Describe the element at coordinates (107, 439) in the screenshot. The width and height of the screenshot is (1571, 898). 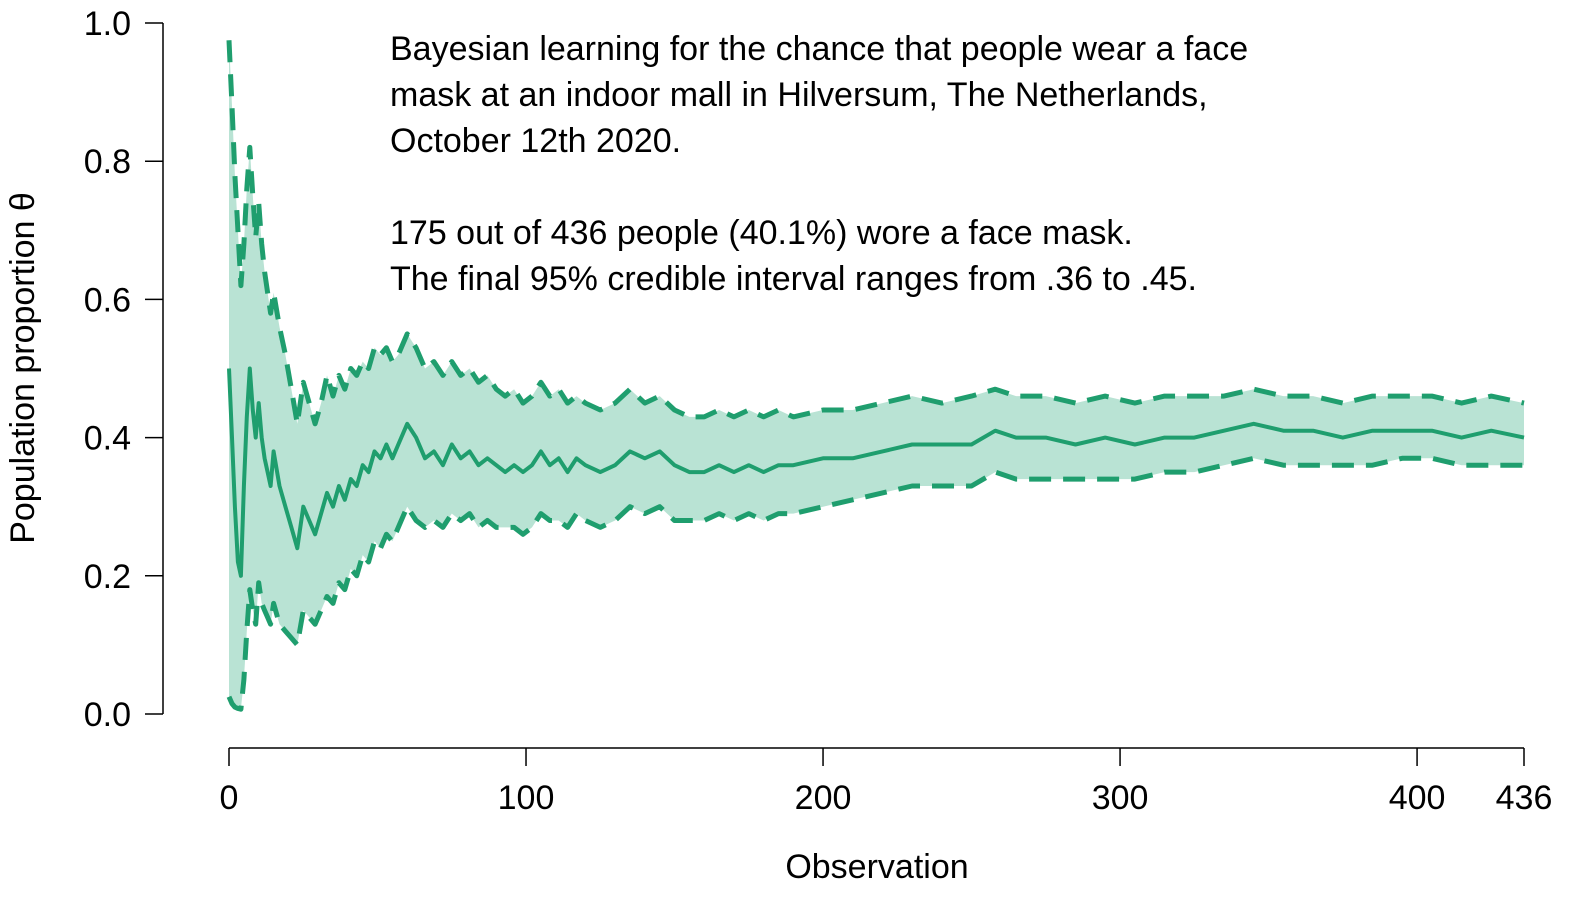
I see `y-tick-label: 0.4` at that location.